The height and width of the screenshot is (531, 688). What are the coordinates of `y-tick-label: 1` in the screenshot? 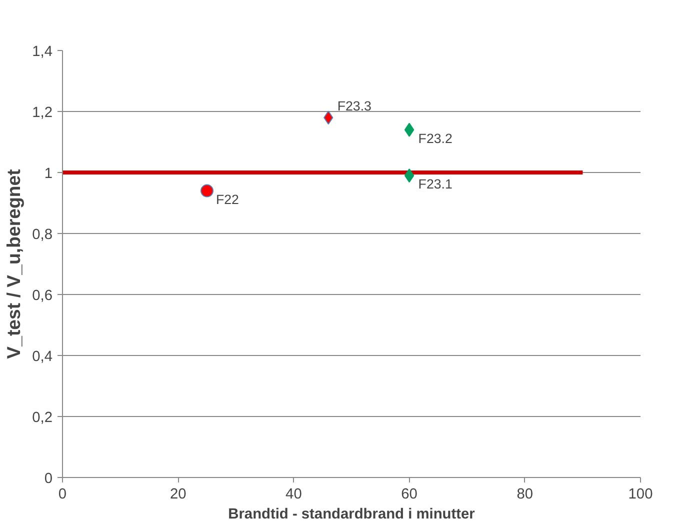 It's located at (48, 174).